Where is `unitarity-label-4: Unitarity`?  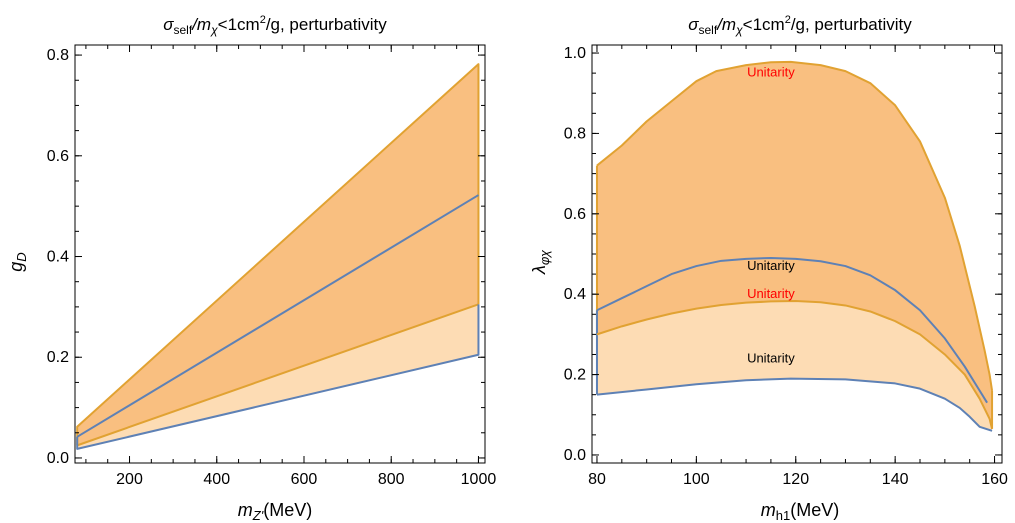
unitarity-label-4: Unitarity is located at coordinates (771, 358).